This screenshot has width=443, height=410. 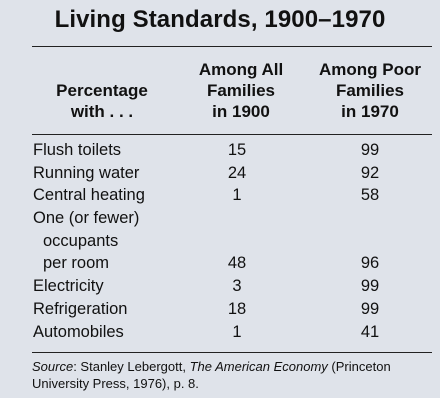 What do you see at coordinates (220, 19) in the screenshot?
I see `table-title: Living Standards, 1900–1970` at bounding box center [220, 19].